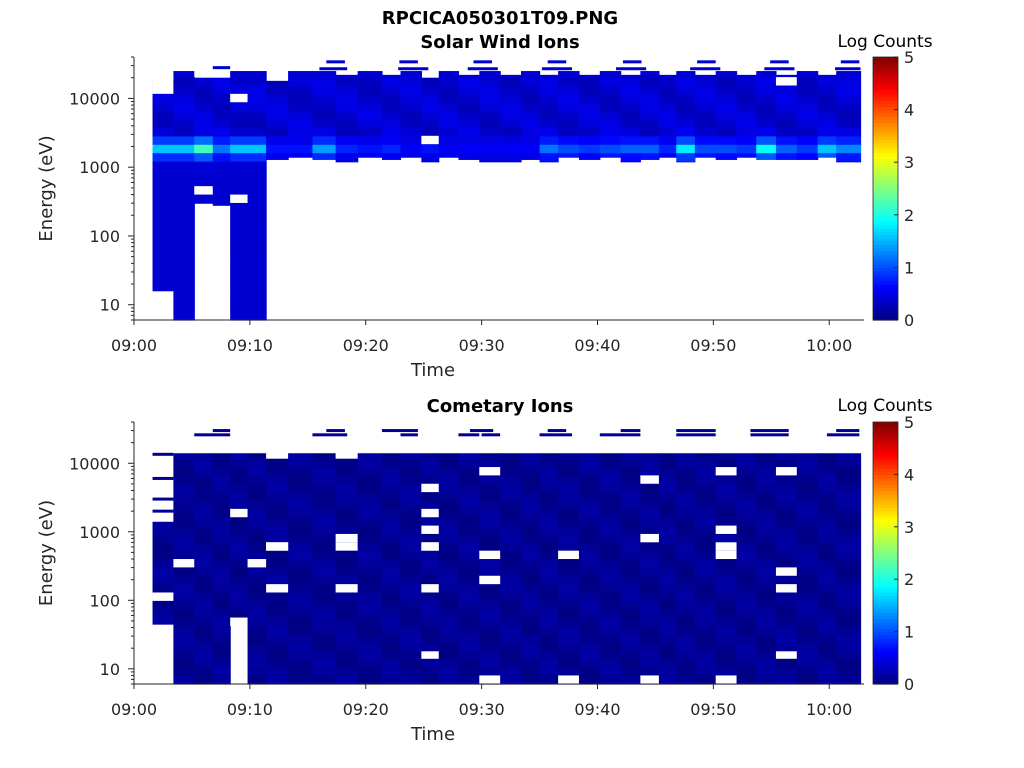 The height and width of the screenshot is (768, 1024). Describe the element at coordinates (432, 734) in the screenshot. I see `x-axis-label: Time` at that location.